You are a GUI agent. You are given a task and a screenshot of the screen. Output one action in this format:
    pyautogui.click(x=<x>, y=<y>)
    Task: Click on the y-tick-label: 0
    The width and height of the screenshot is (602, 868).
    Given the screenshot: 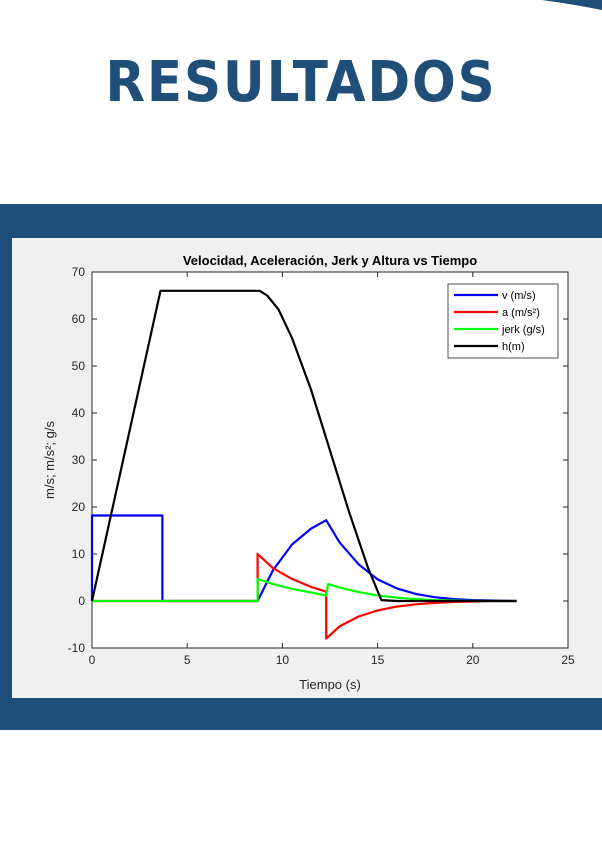 What is the action you would take?
    pyautogui.click(x=81, y=601)
    